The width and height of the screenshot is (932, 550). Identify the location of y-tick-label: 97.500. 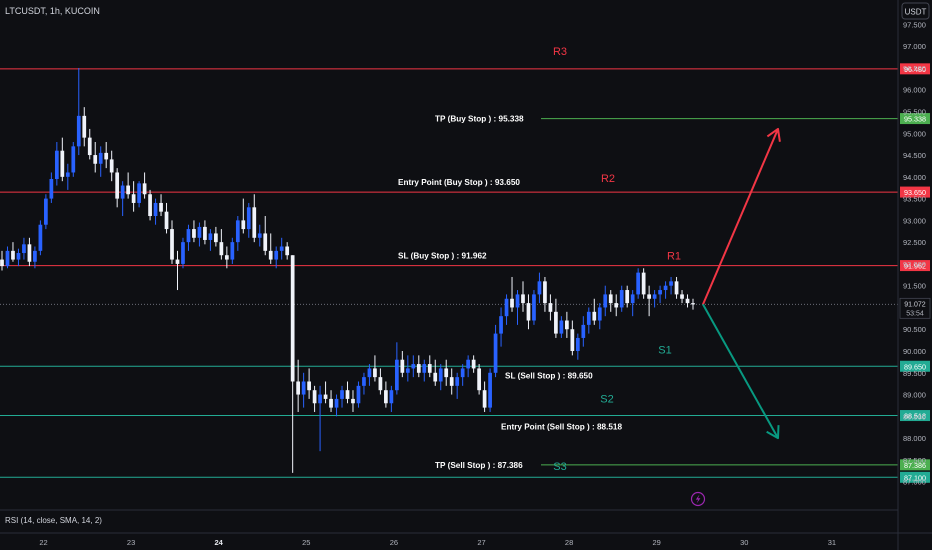
(914, 24).